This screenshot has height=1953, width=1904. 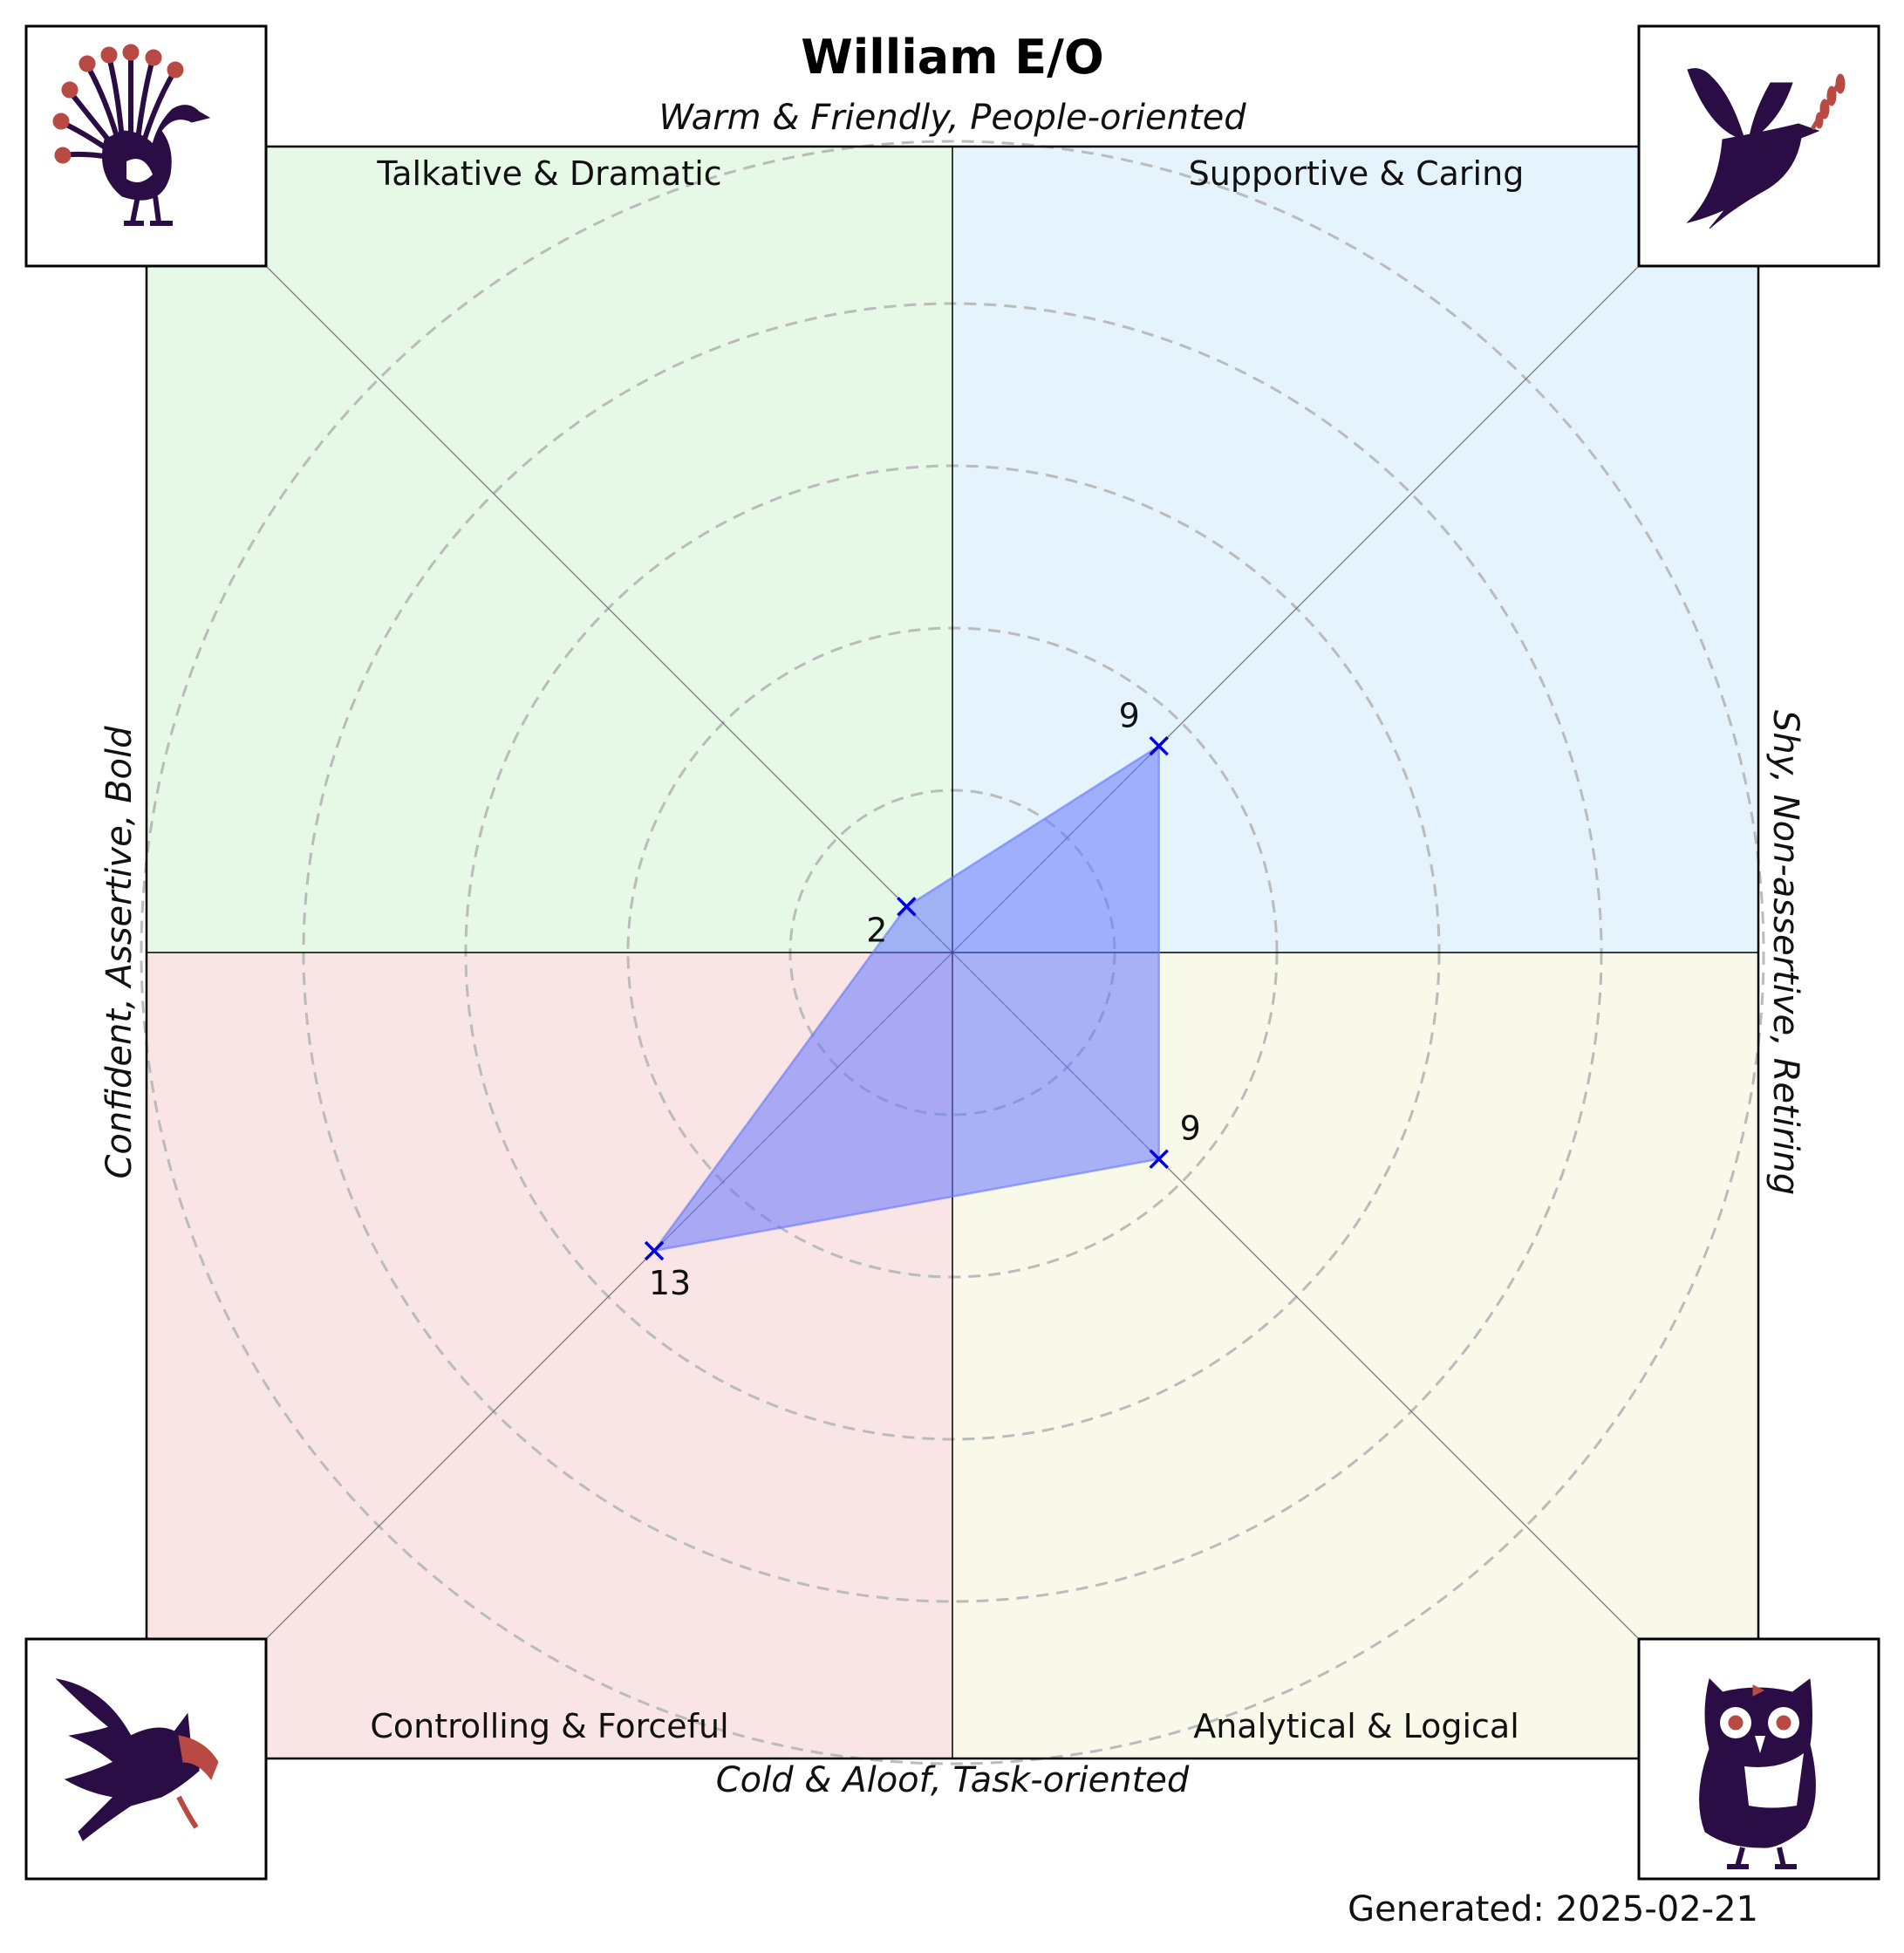 What do you see at coordinates (876, 930) in the screenshot?
I see `score-label: 2` at bounding box center [876, 930].